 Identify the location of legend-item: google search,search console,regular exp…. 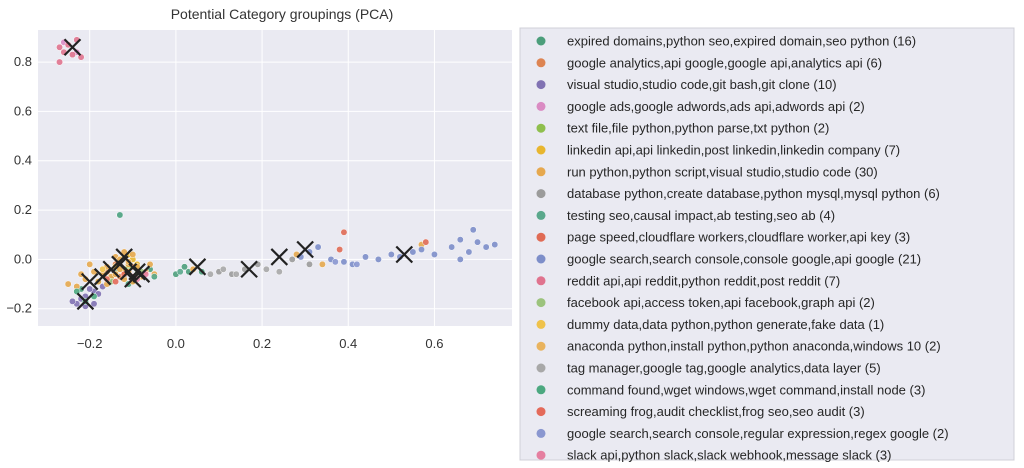
(742, 433).